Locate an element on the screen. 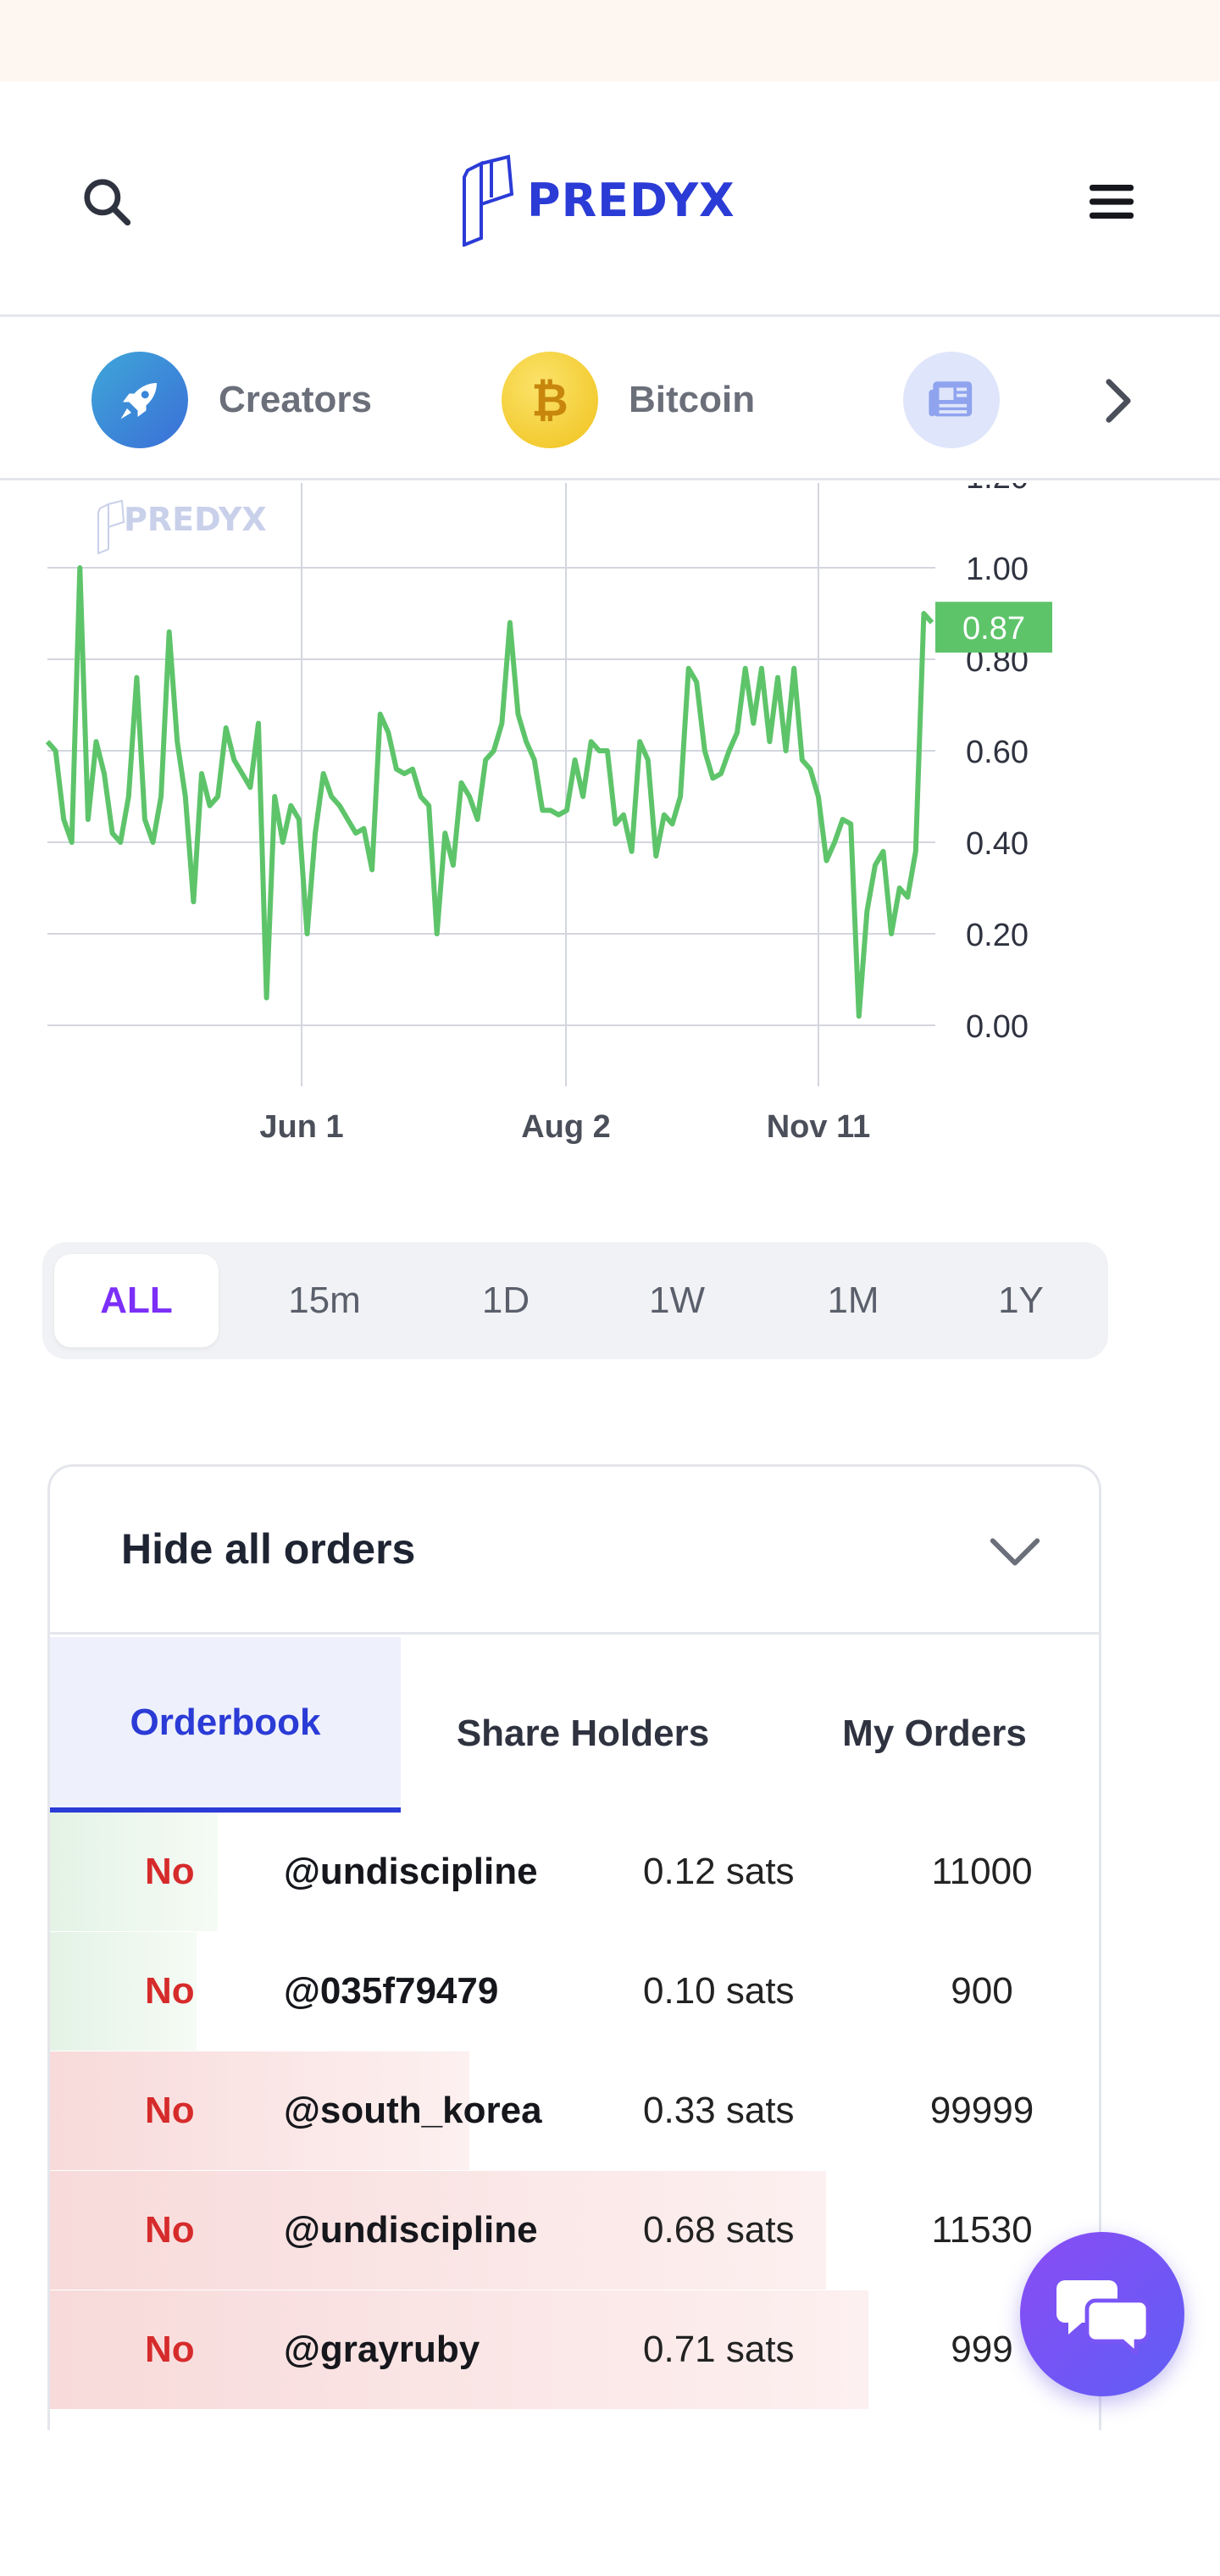 This screenshot has height=2576, width=1220. timeframe-1m: 1M is located at coordinates (853, 1300).